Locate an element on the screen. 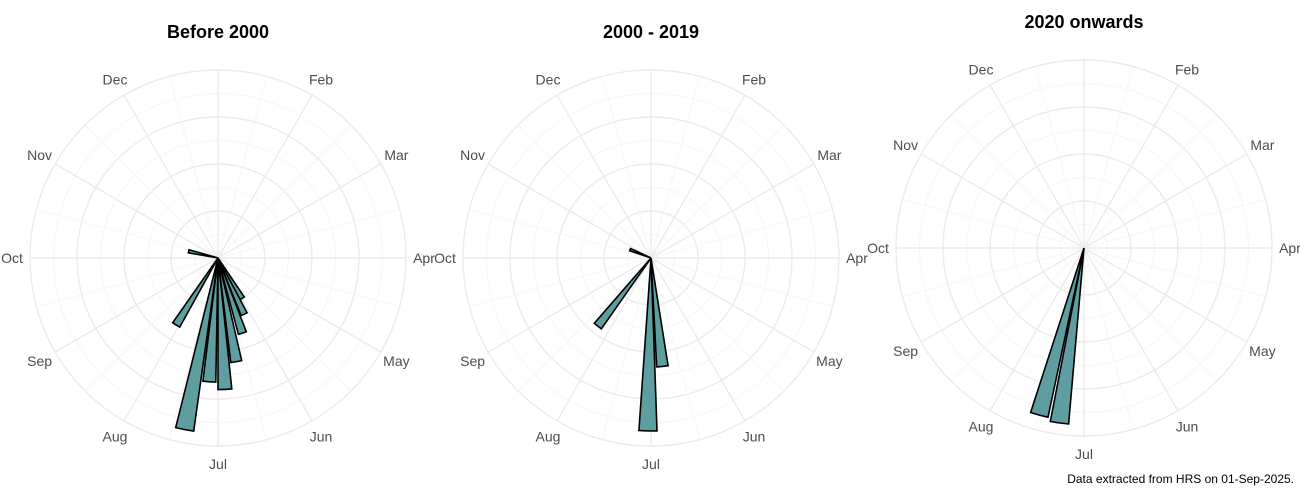 The width and height of the screenshot is (1300, 500). panel-title: Before 2000 is located at coordinates (218, 32).